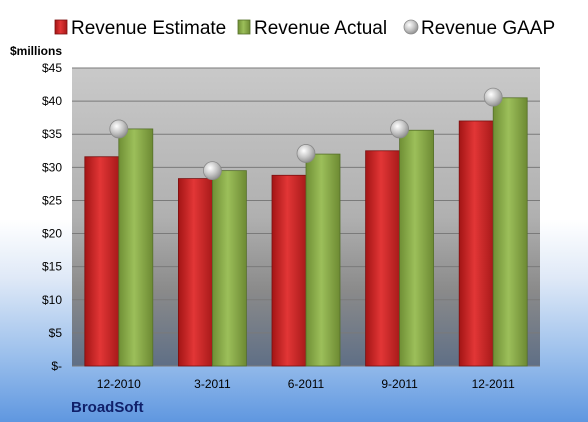  What do you see at coordinates (56, 366) in the screenshot?
I see `y-tick-label: $-` at bounding box center [56, 366].